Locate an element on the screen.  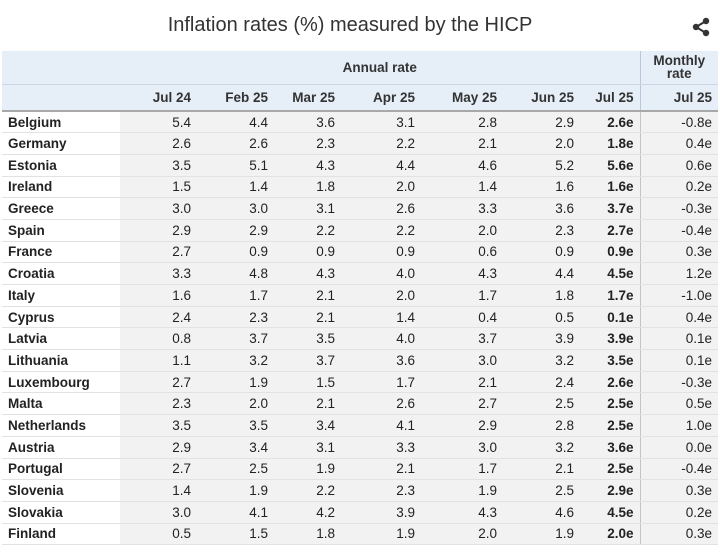
country-cell: Spain is located at coordinates (61, 230).